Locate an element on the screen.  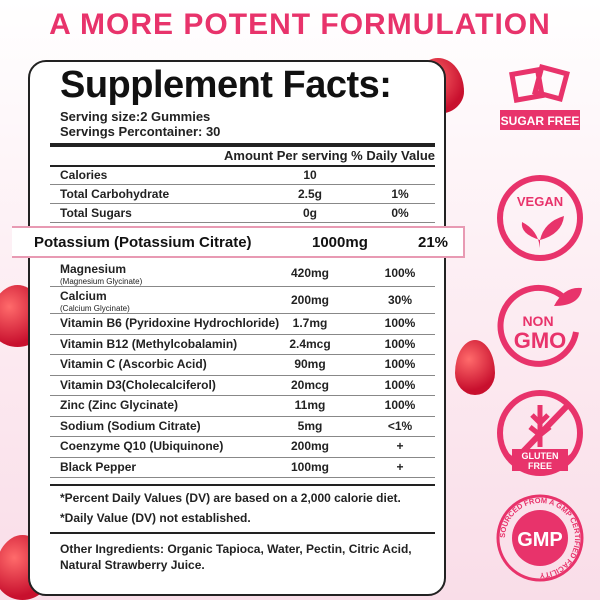
nutrient-name: Magnesium (Magnesium Glycinate) is located at coordinates (101, 274).